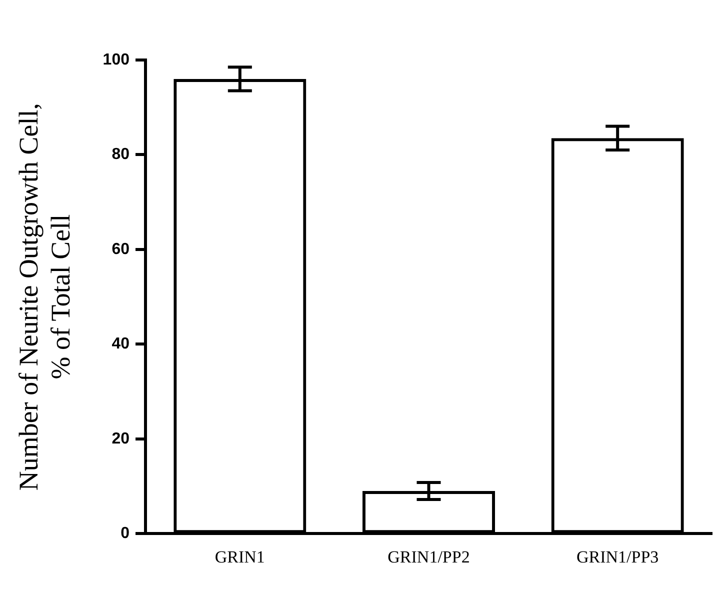 The image size is (718, 592). I want to click on y-tick-label: 20, so click(121, 439).